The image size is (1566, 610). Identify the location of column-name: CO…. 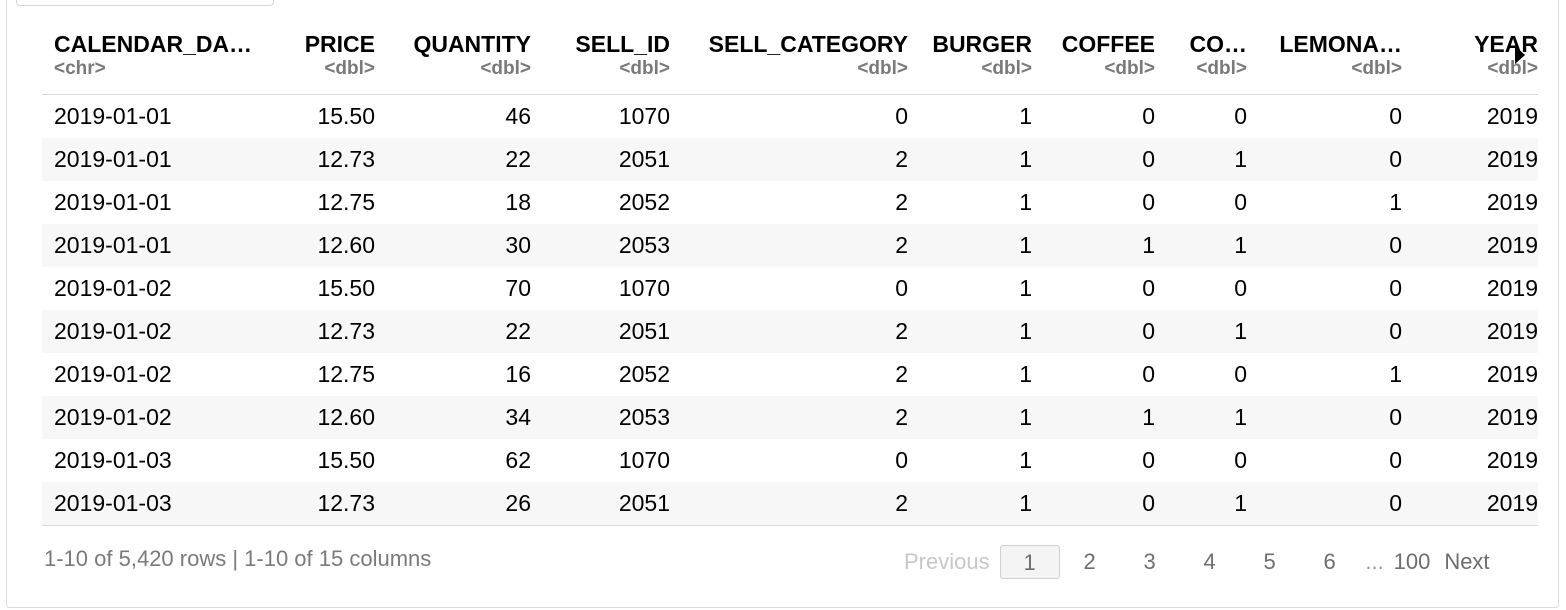
(1218, 44).